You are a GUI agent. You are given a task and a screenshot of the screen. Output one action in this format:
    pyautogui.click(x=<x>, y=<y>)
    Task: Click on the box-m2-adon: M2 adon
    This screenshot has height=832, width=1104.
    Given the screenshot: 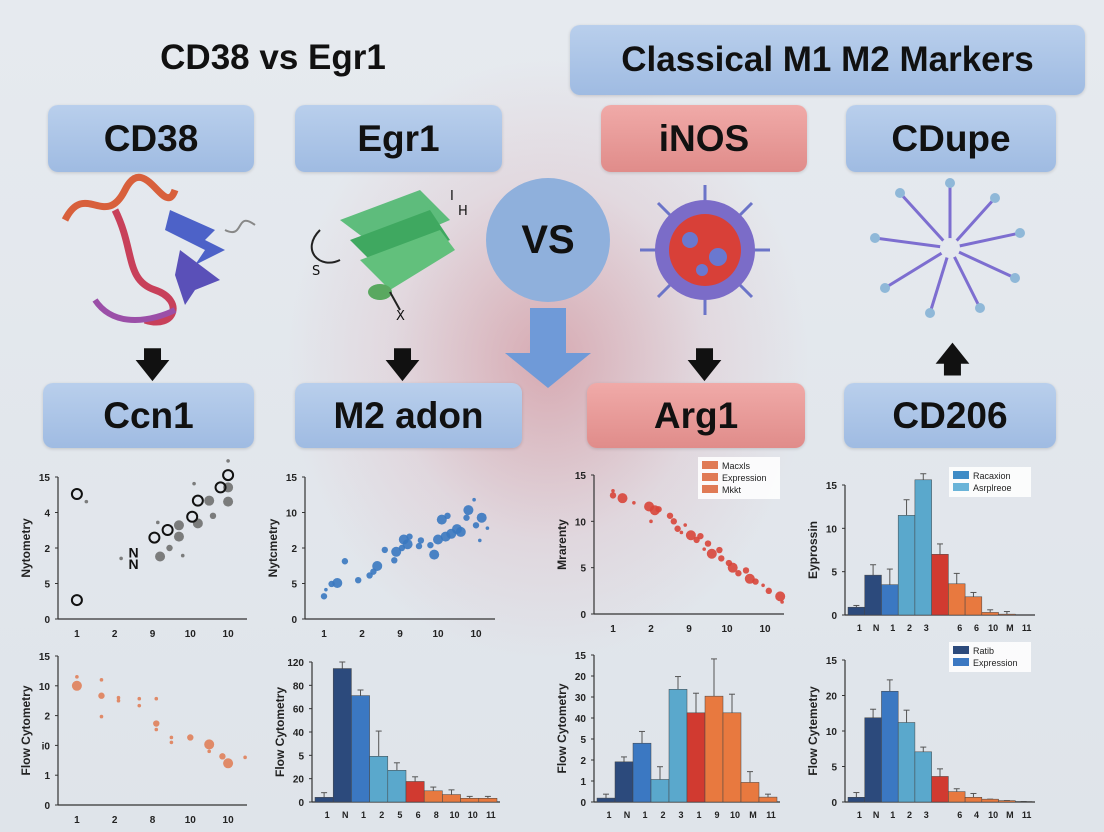 What is the action you would take?
    pyautogui.click(x=408, y=415)
    